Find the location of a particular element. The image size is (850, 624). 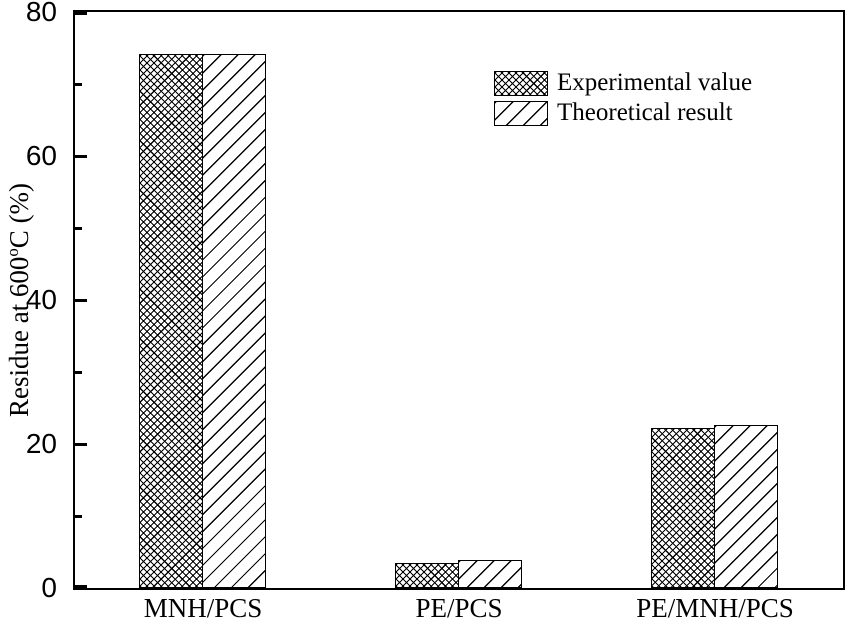

y-tick-label-60: 60 is located at coordinates (41, 155).